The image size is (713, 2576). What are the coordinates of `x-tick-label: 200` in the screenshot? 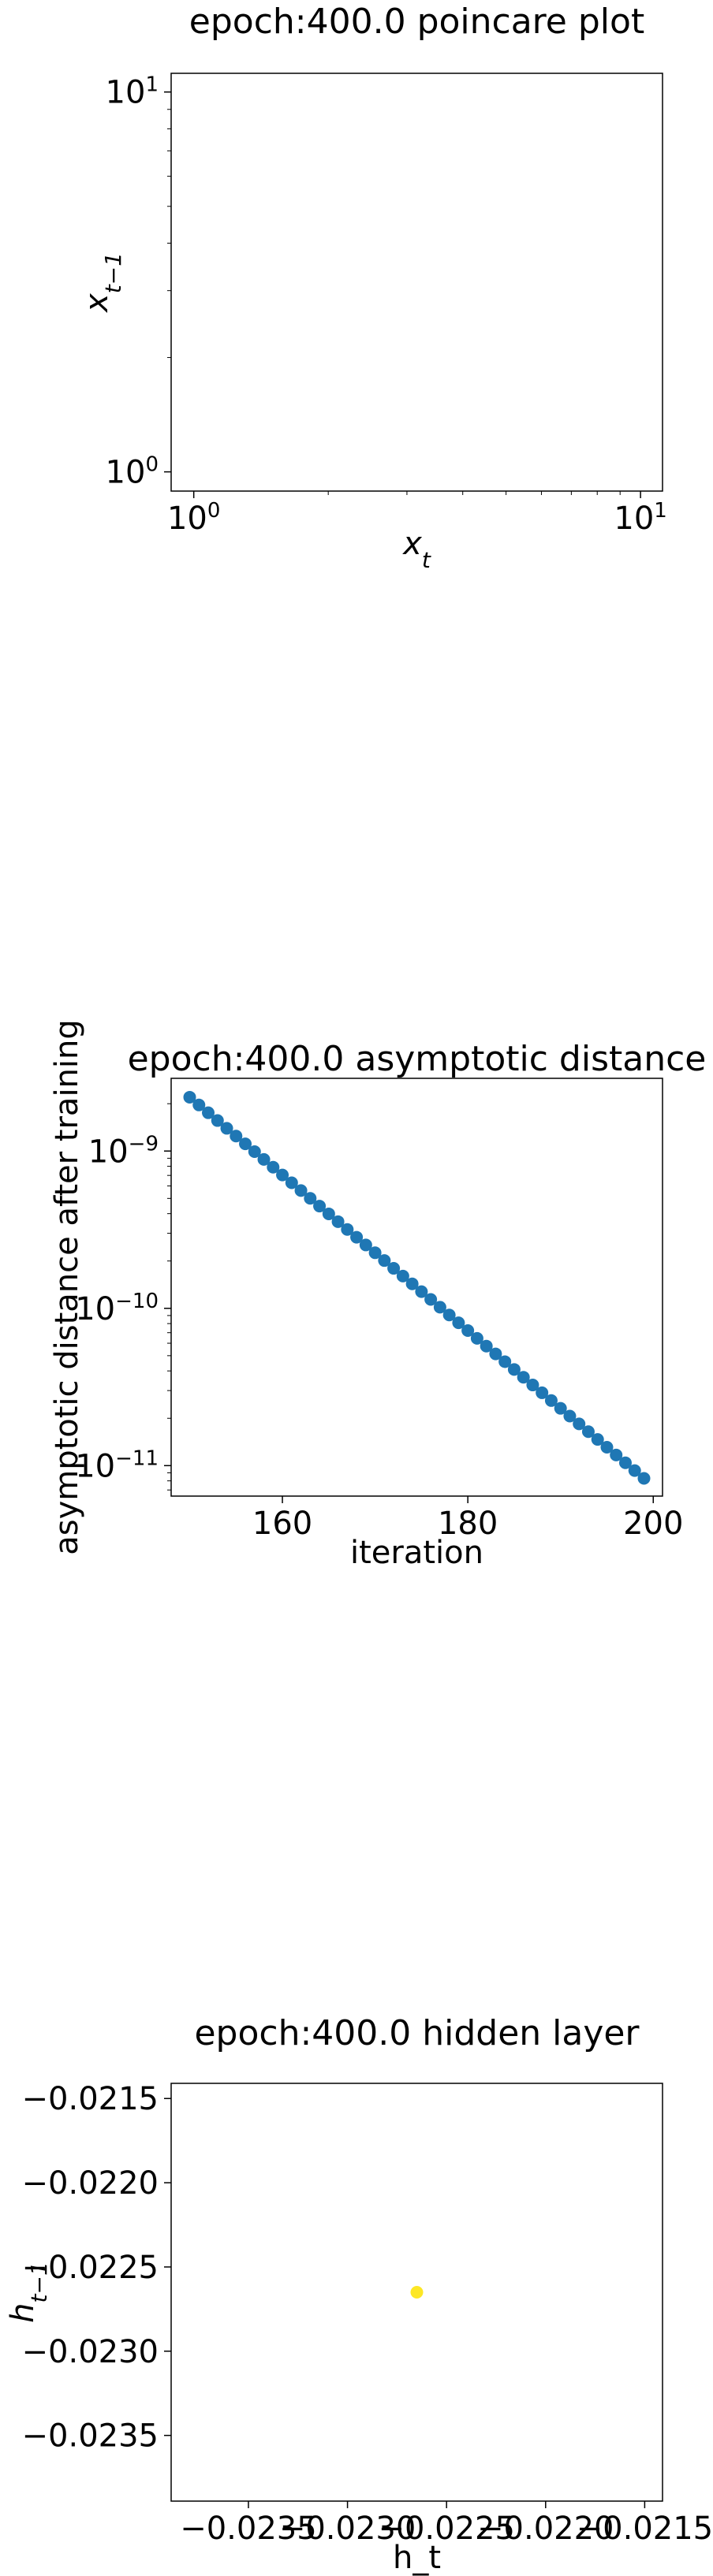 It's located at (653, 1524).